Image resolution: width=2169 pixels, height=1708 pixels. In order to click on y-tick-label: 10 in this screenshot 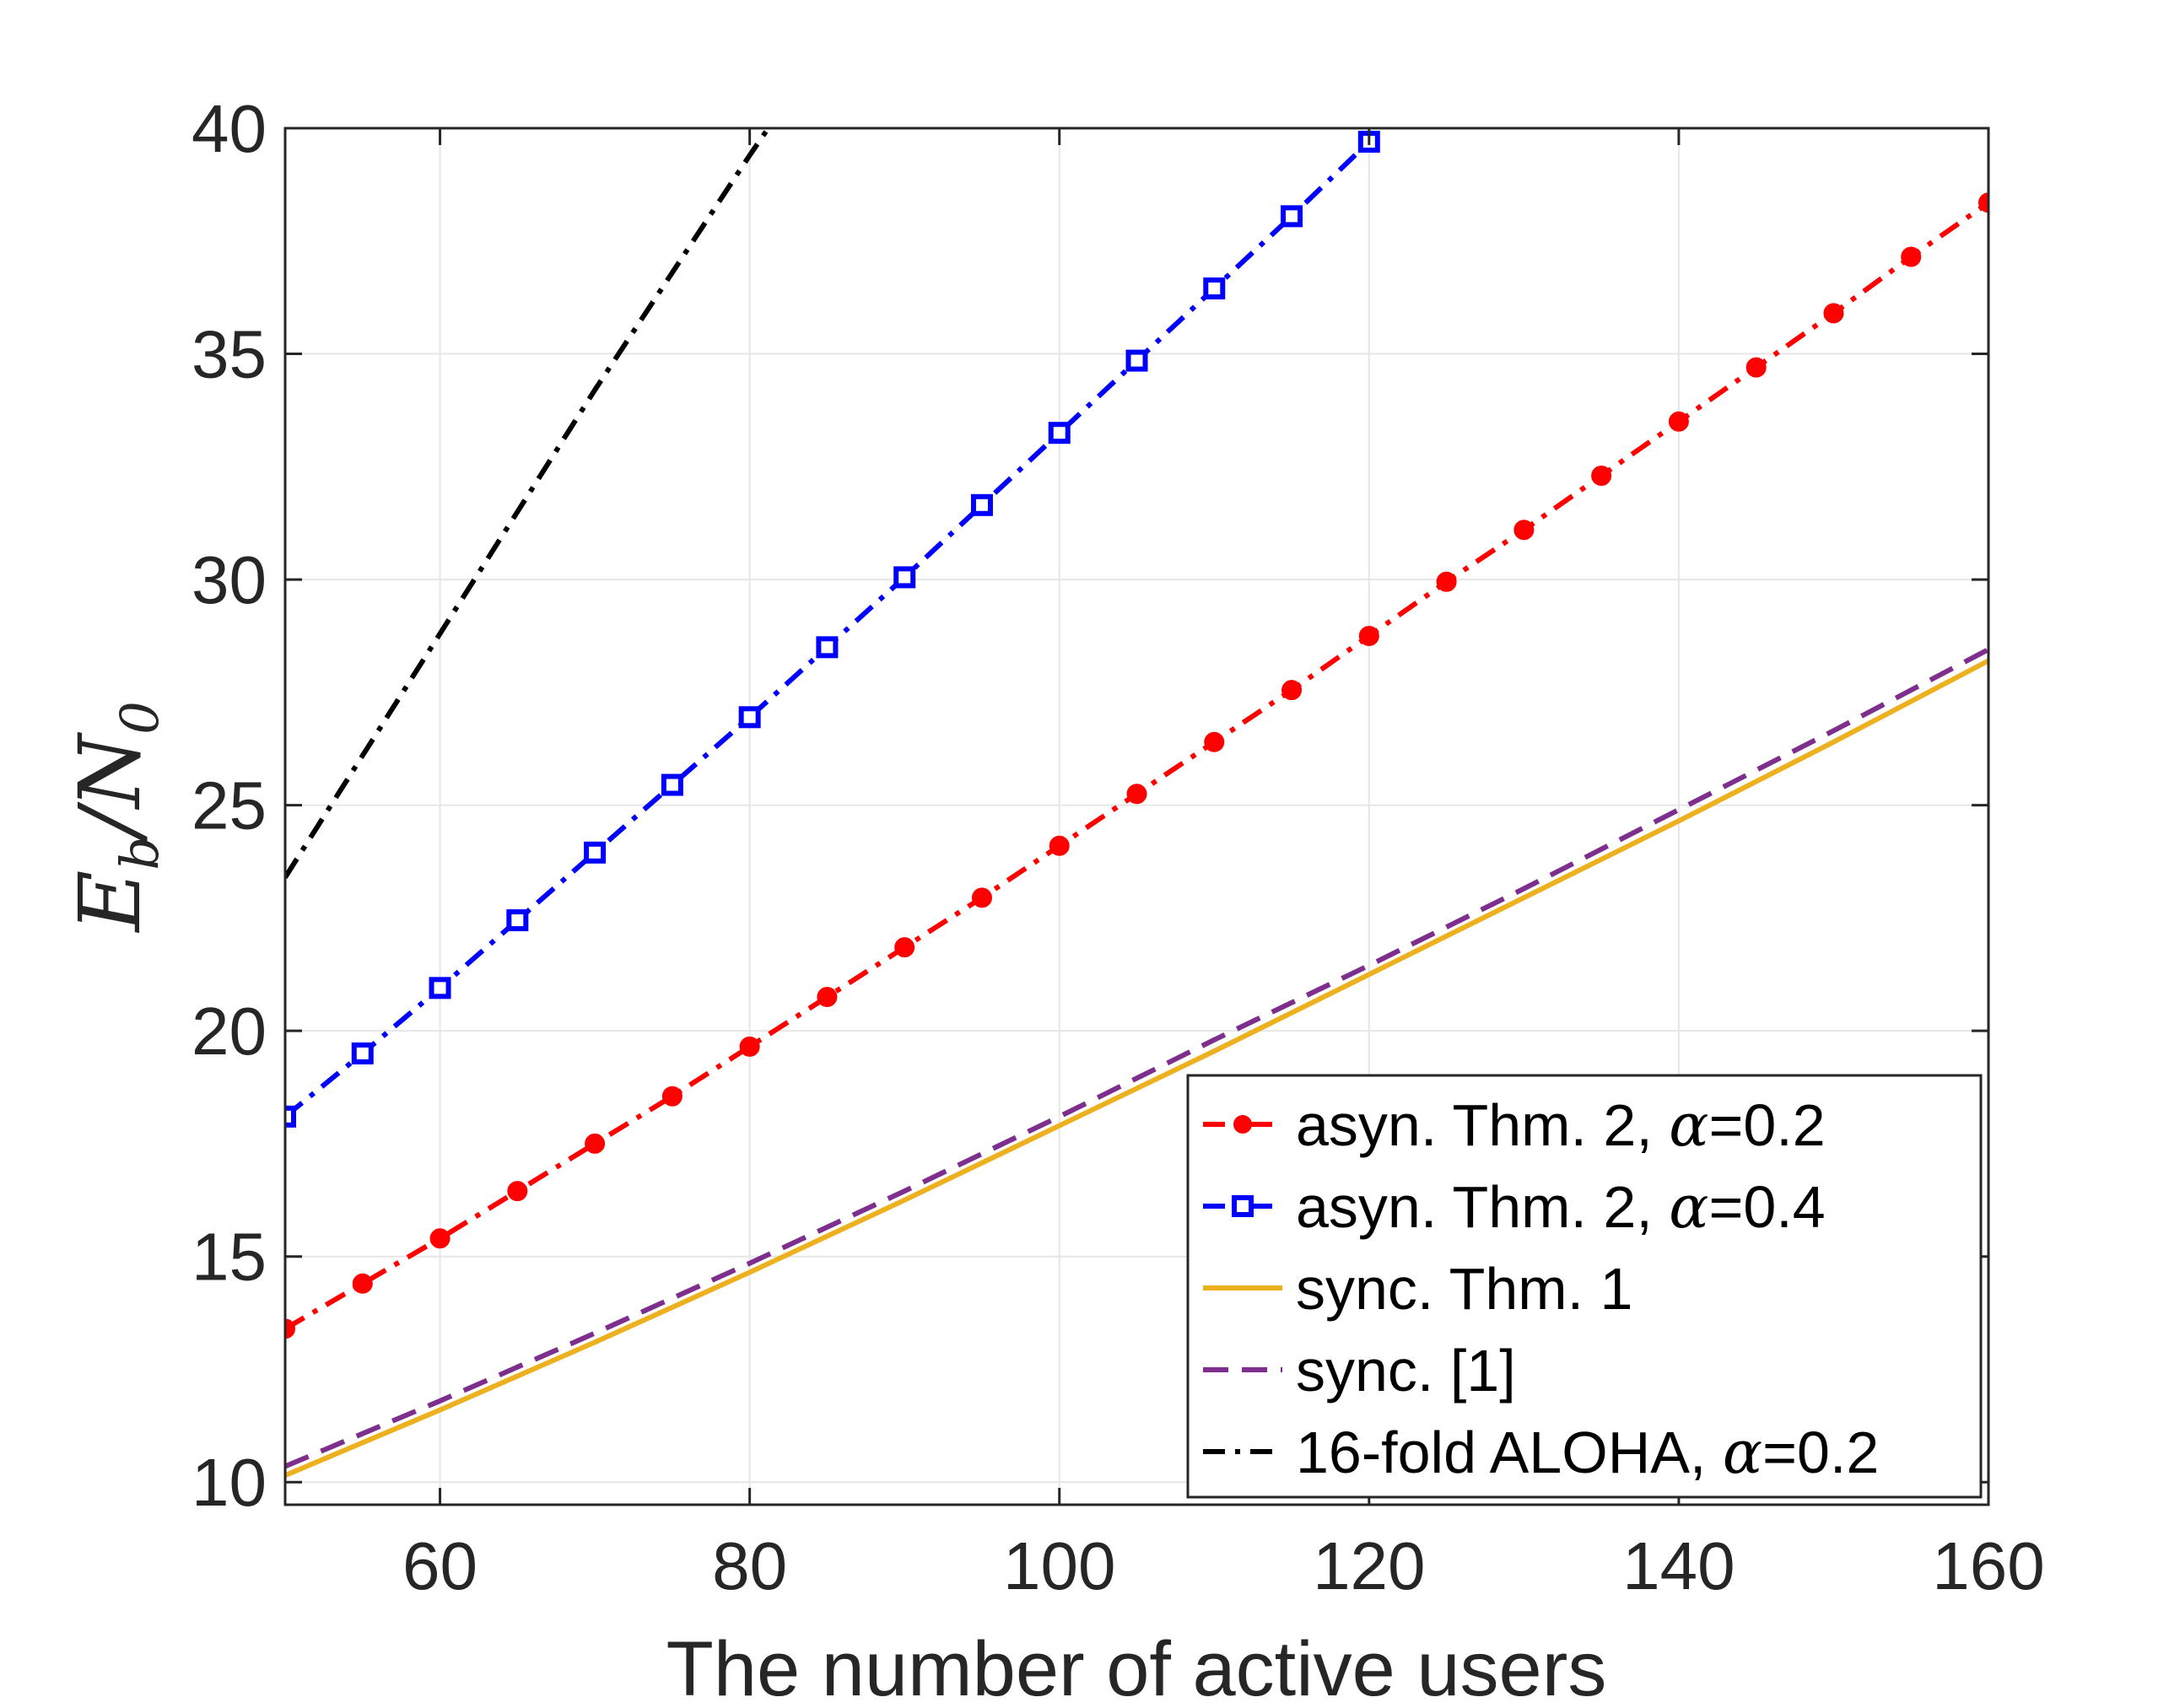, I will do `click(229, 1482)`.